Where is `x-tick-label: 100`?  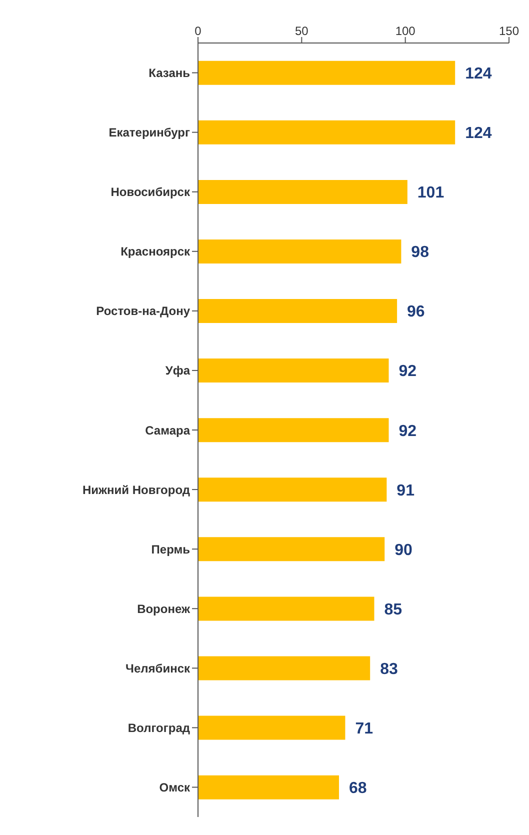 x-tick-label: 100 is located at coordinates (405, 31).